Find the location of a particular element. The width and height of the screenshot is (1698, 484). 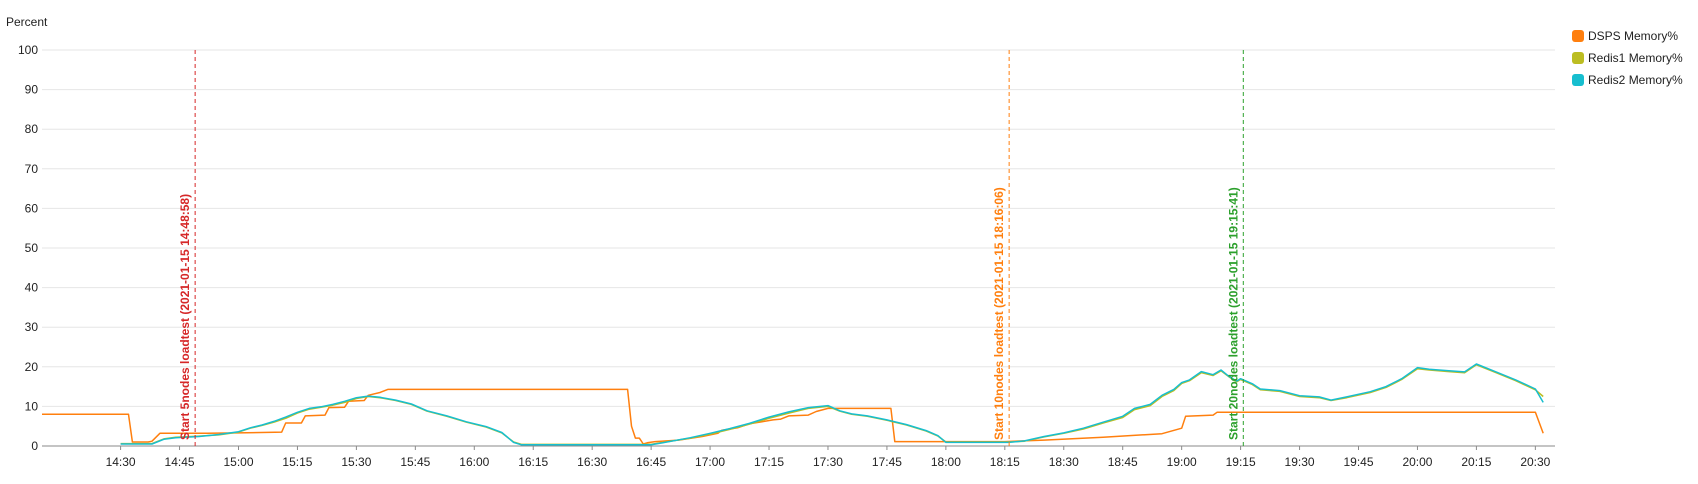

y-axis-ticks: 0 10 20 30 40 50 60 70 80 90 100 is located at coordinates (28, 248).